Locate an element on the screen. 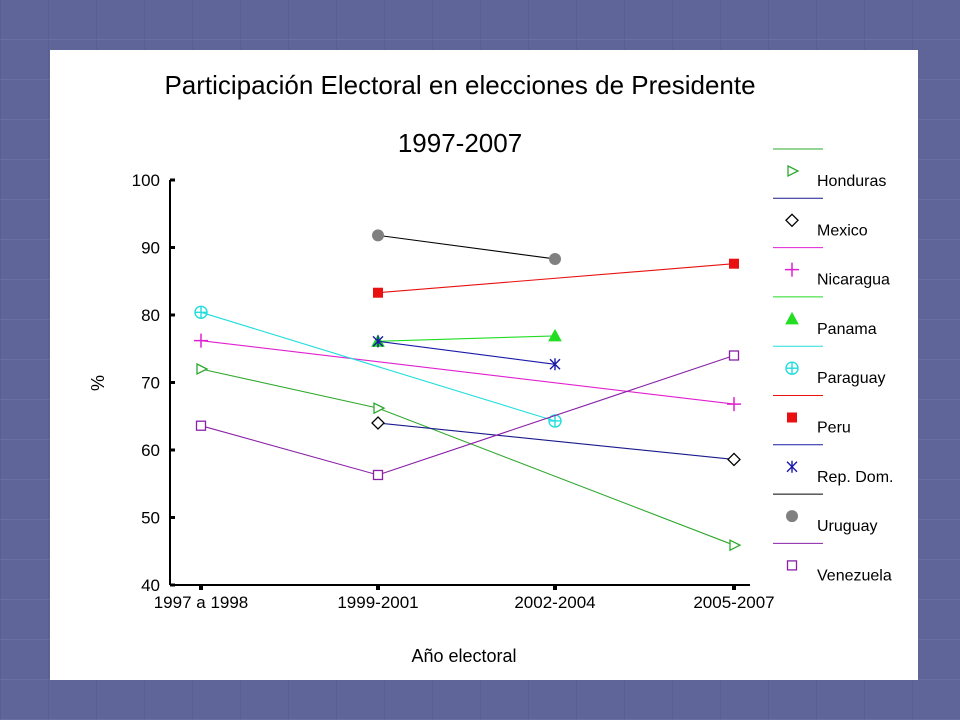  y-tick-label: 100 is located at coordinates (146, 180).